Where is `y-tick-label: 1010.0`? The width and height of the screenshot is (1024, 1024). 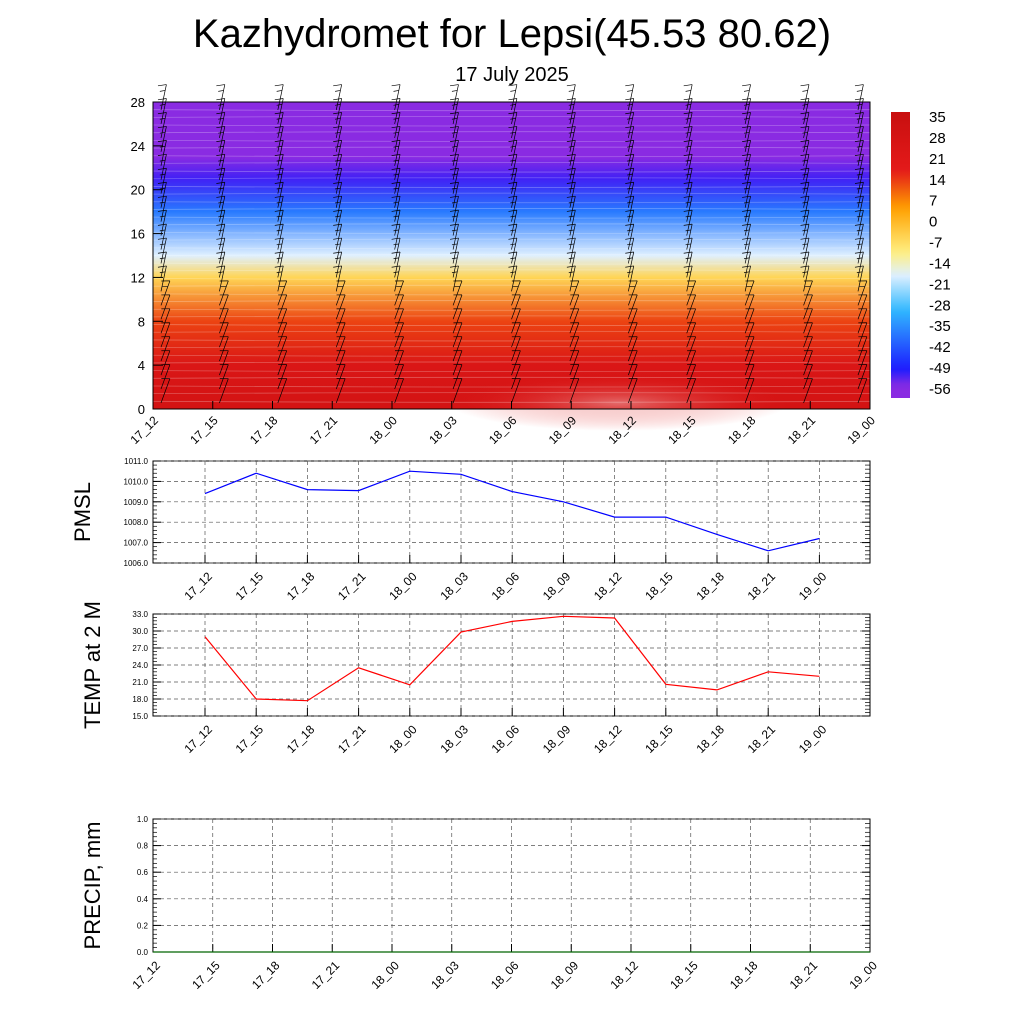 y-tick-label: 1010.0 is located at coordinates (136, 481).